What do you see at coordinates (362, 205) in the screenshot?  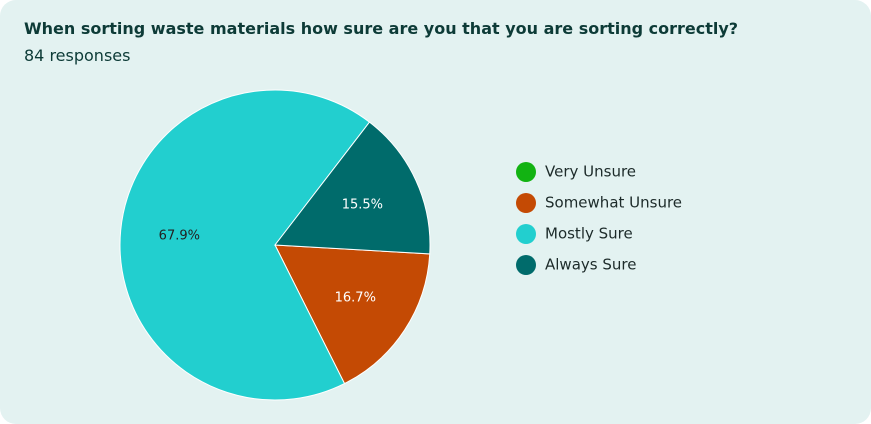 I see `data-label: 15.5%` at bounding box center [362, 205].